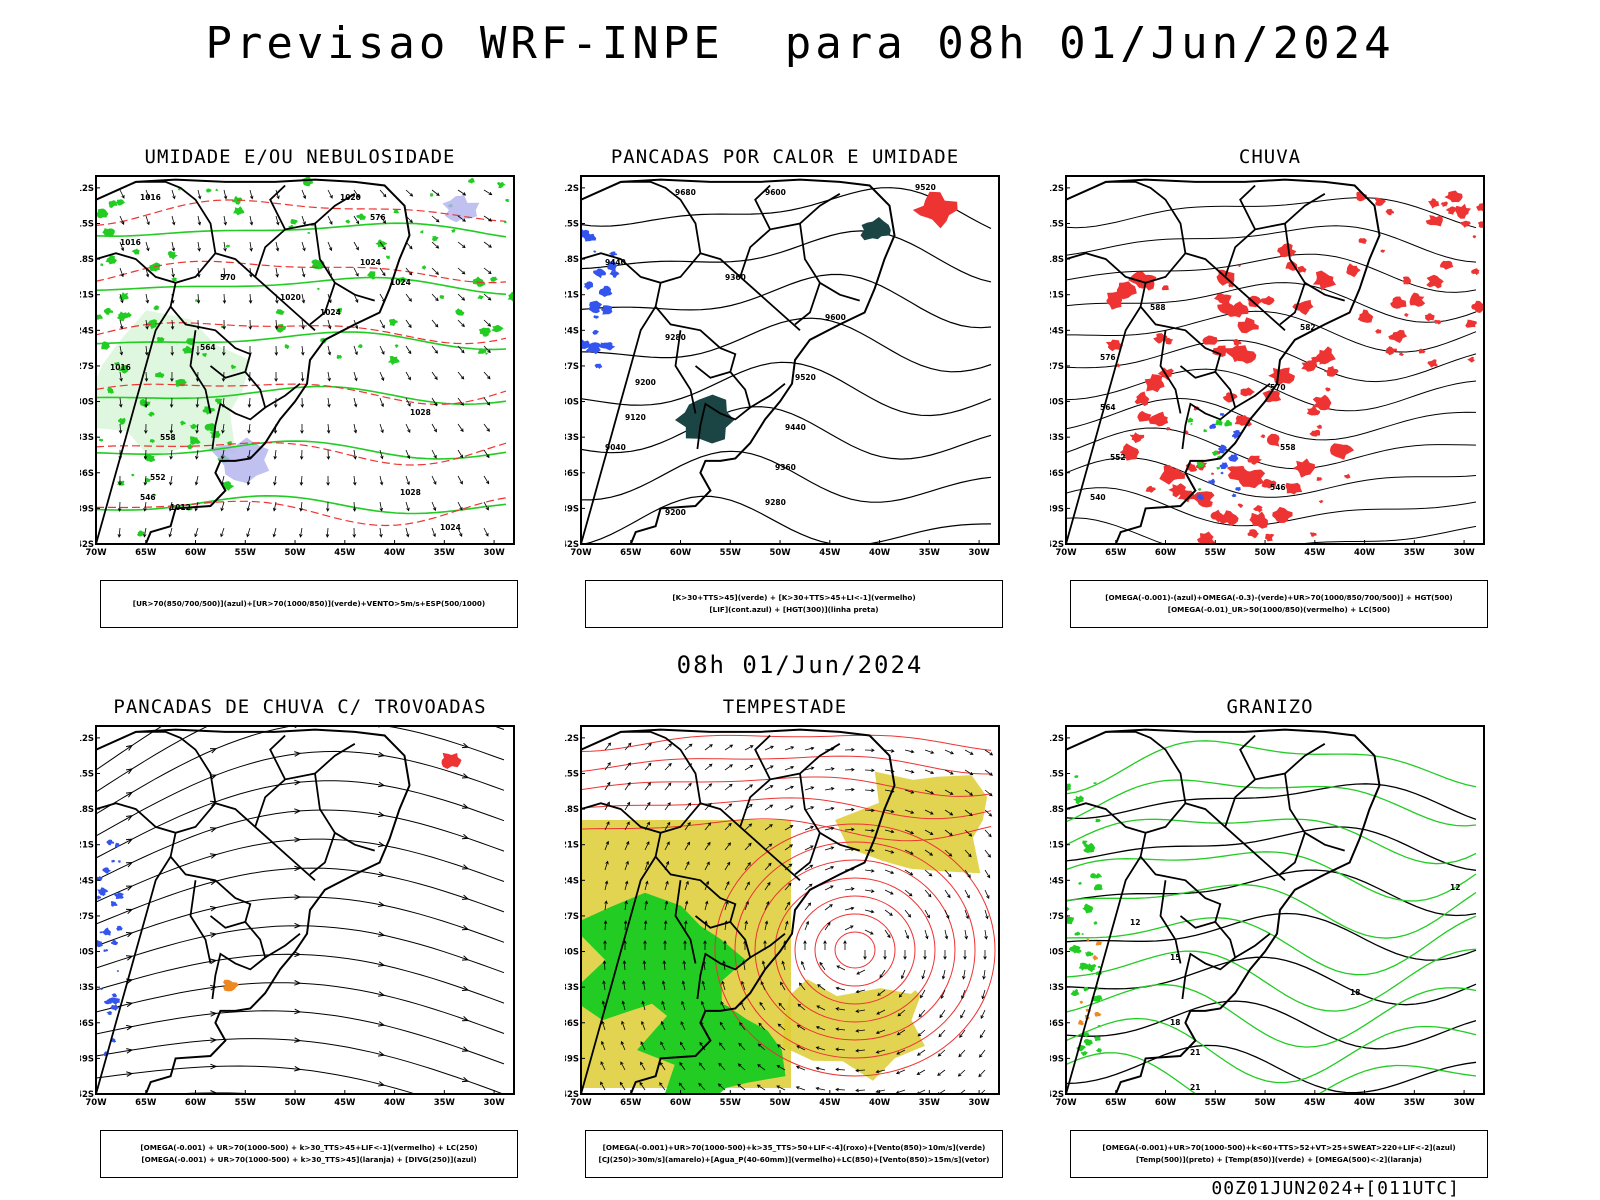 This screenshot has width=1600, height=1200. What do you see at coordinates (395, 1103) in the screenshot?
I see `lon-tick-label: 40W` at bounding box center [395, 1103].